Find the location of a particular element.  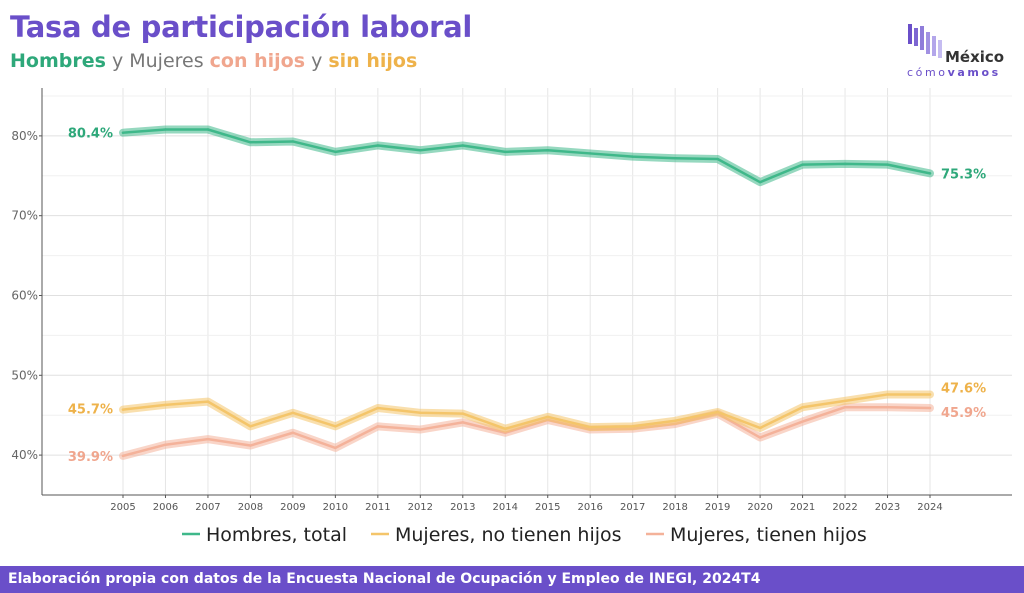

x-tick-label-2018: 2018 is located at coordinates (674, 507).